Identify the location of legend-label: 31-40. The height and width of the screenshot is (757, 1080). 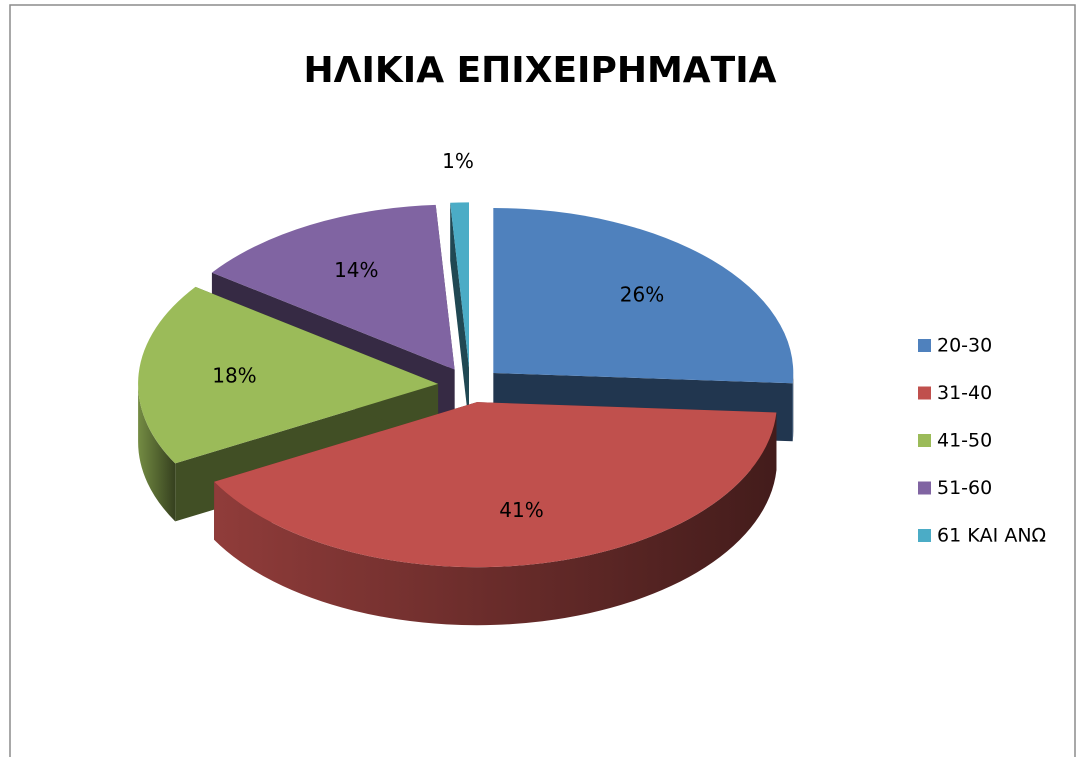
(964, 393).